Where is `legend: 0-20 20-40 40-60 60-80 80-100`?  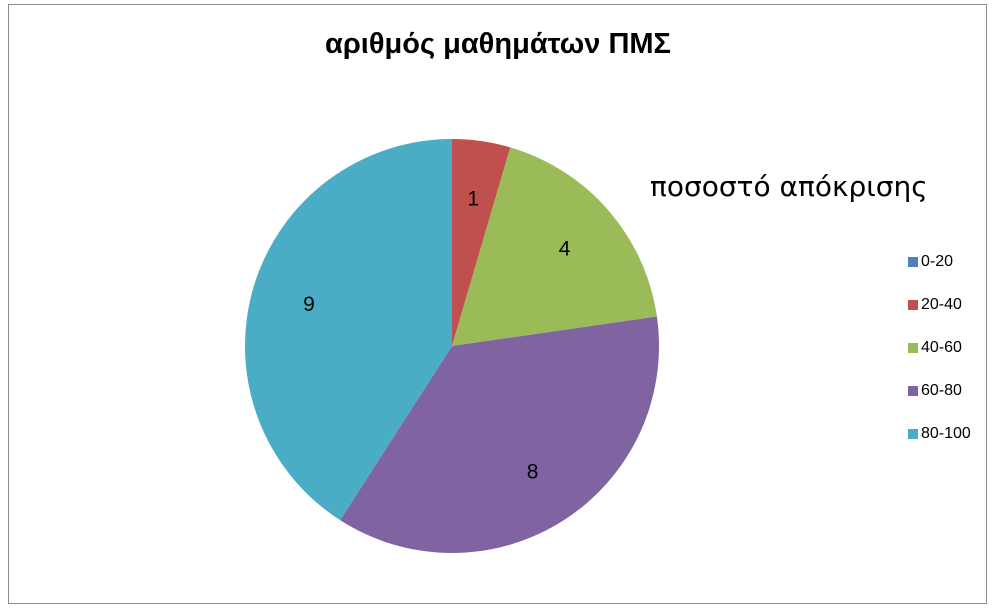 legend: 0-20 20-40 40-60 60-80 80-100 is located at coordinates (939, 360).